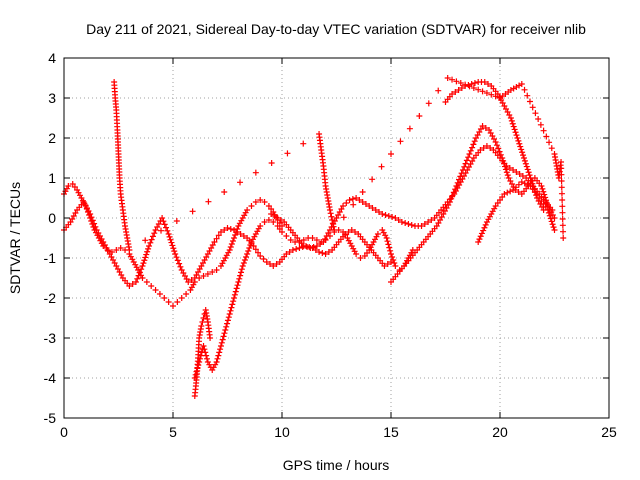  Describe the element at coordinates (609, 432) in the screenshot. I see `x-tick-label: 25` at that location.